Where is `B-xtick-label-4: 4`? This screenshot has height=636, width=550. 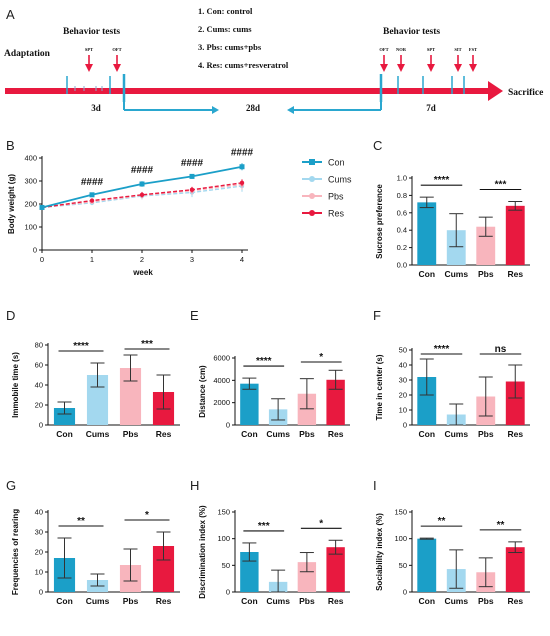 B-xtick-label-4: 4 is located at coordinates (242, 259).